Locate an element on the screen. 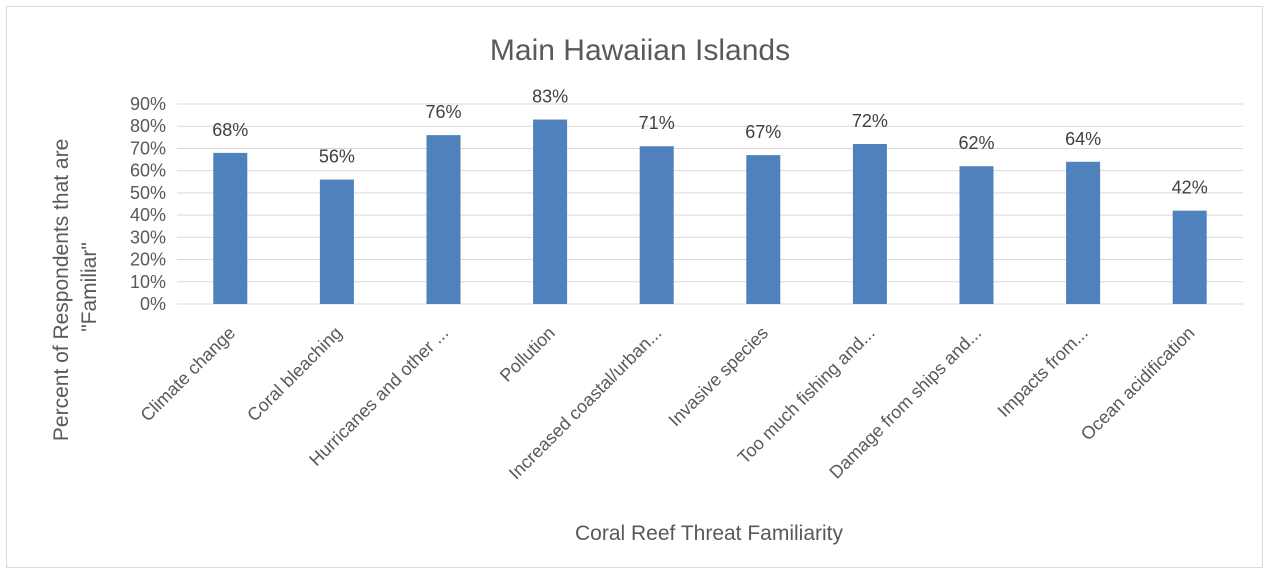 The image size is (1271, 576). data-label: 67% is located at coordinates (763, 132).